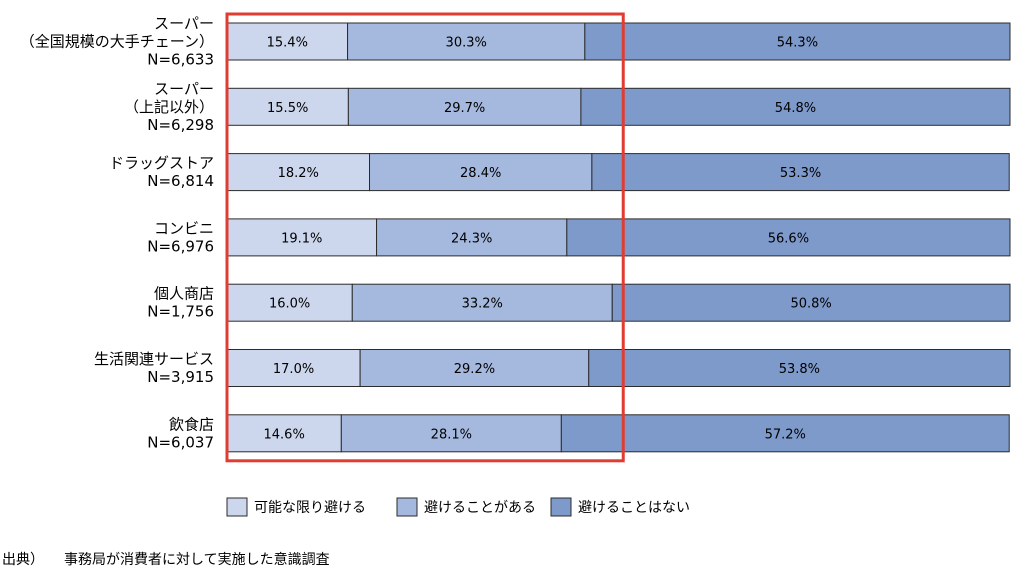 This screenshot has height=575, width=1024. I want to click on category-label-line: （上記以外）, so click(169, 107).